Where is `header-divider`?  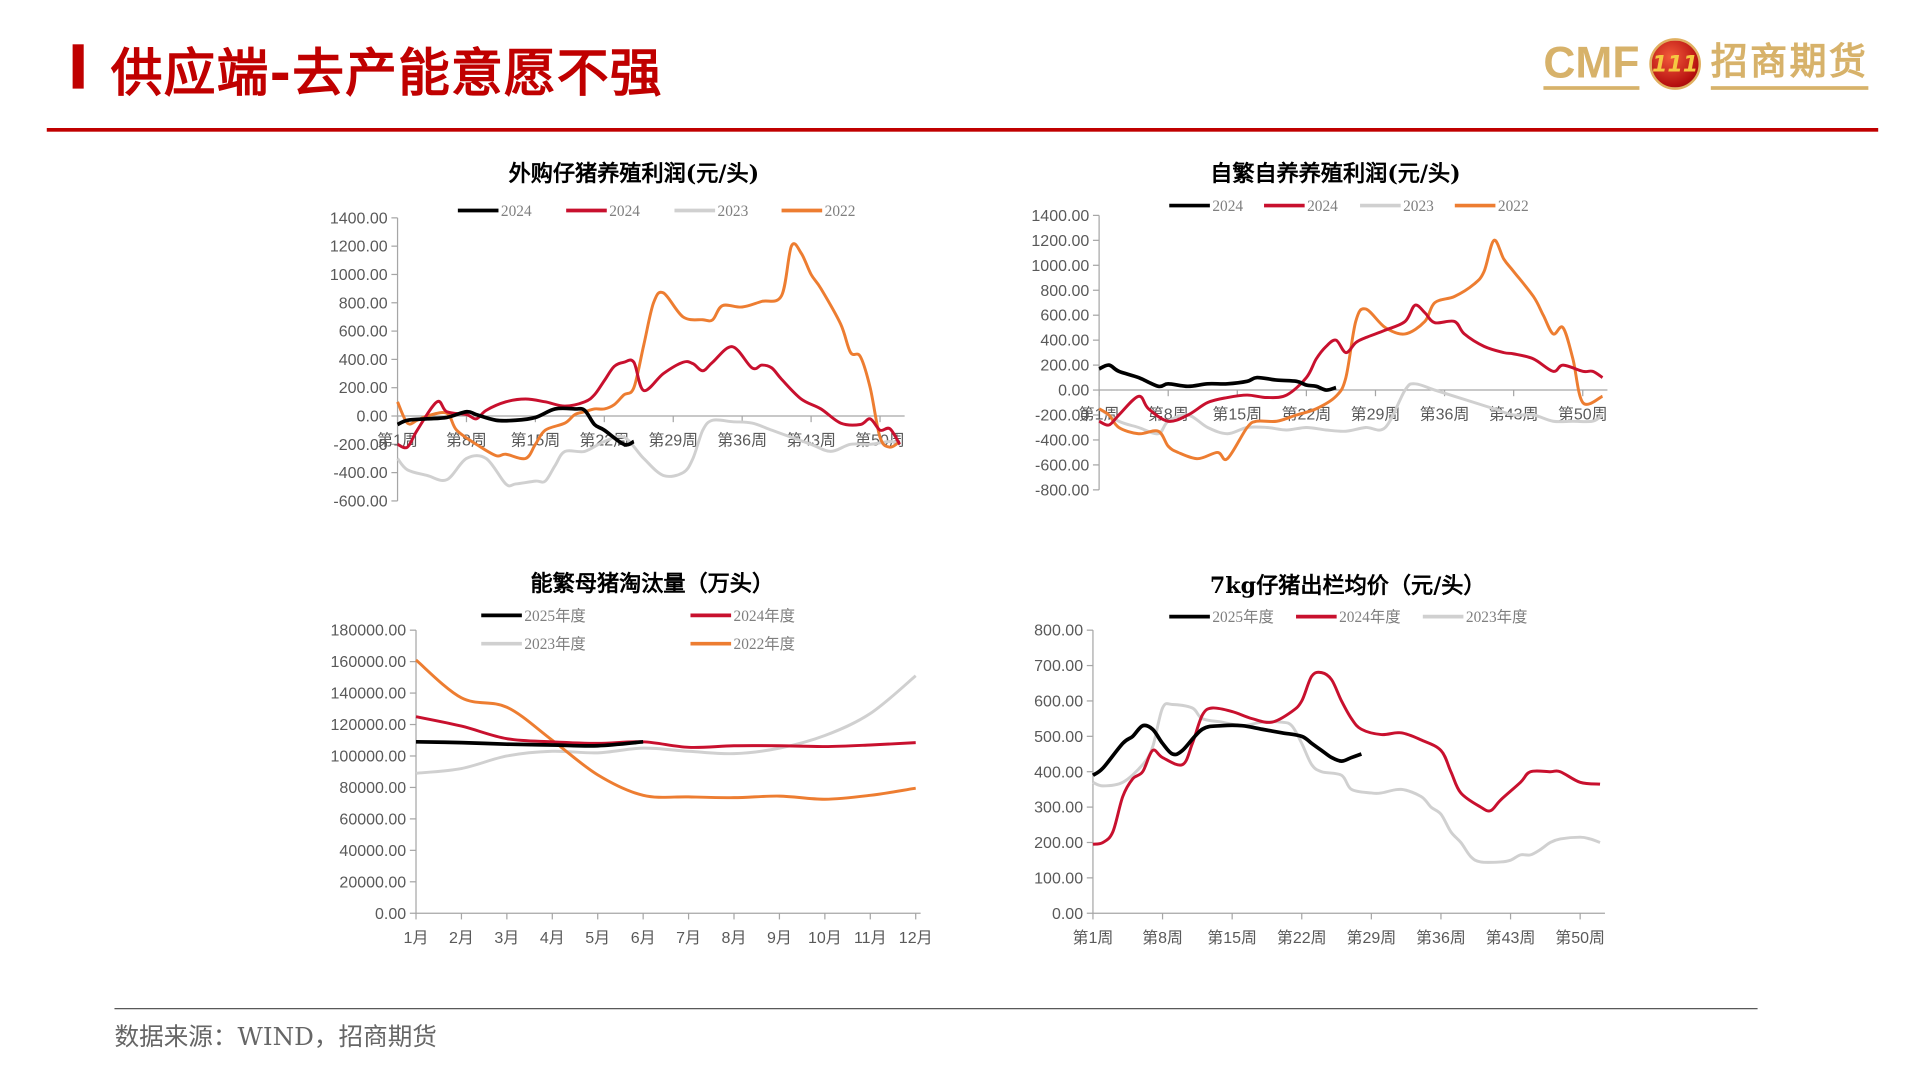
header-divider is located at coordinates (962, 130).